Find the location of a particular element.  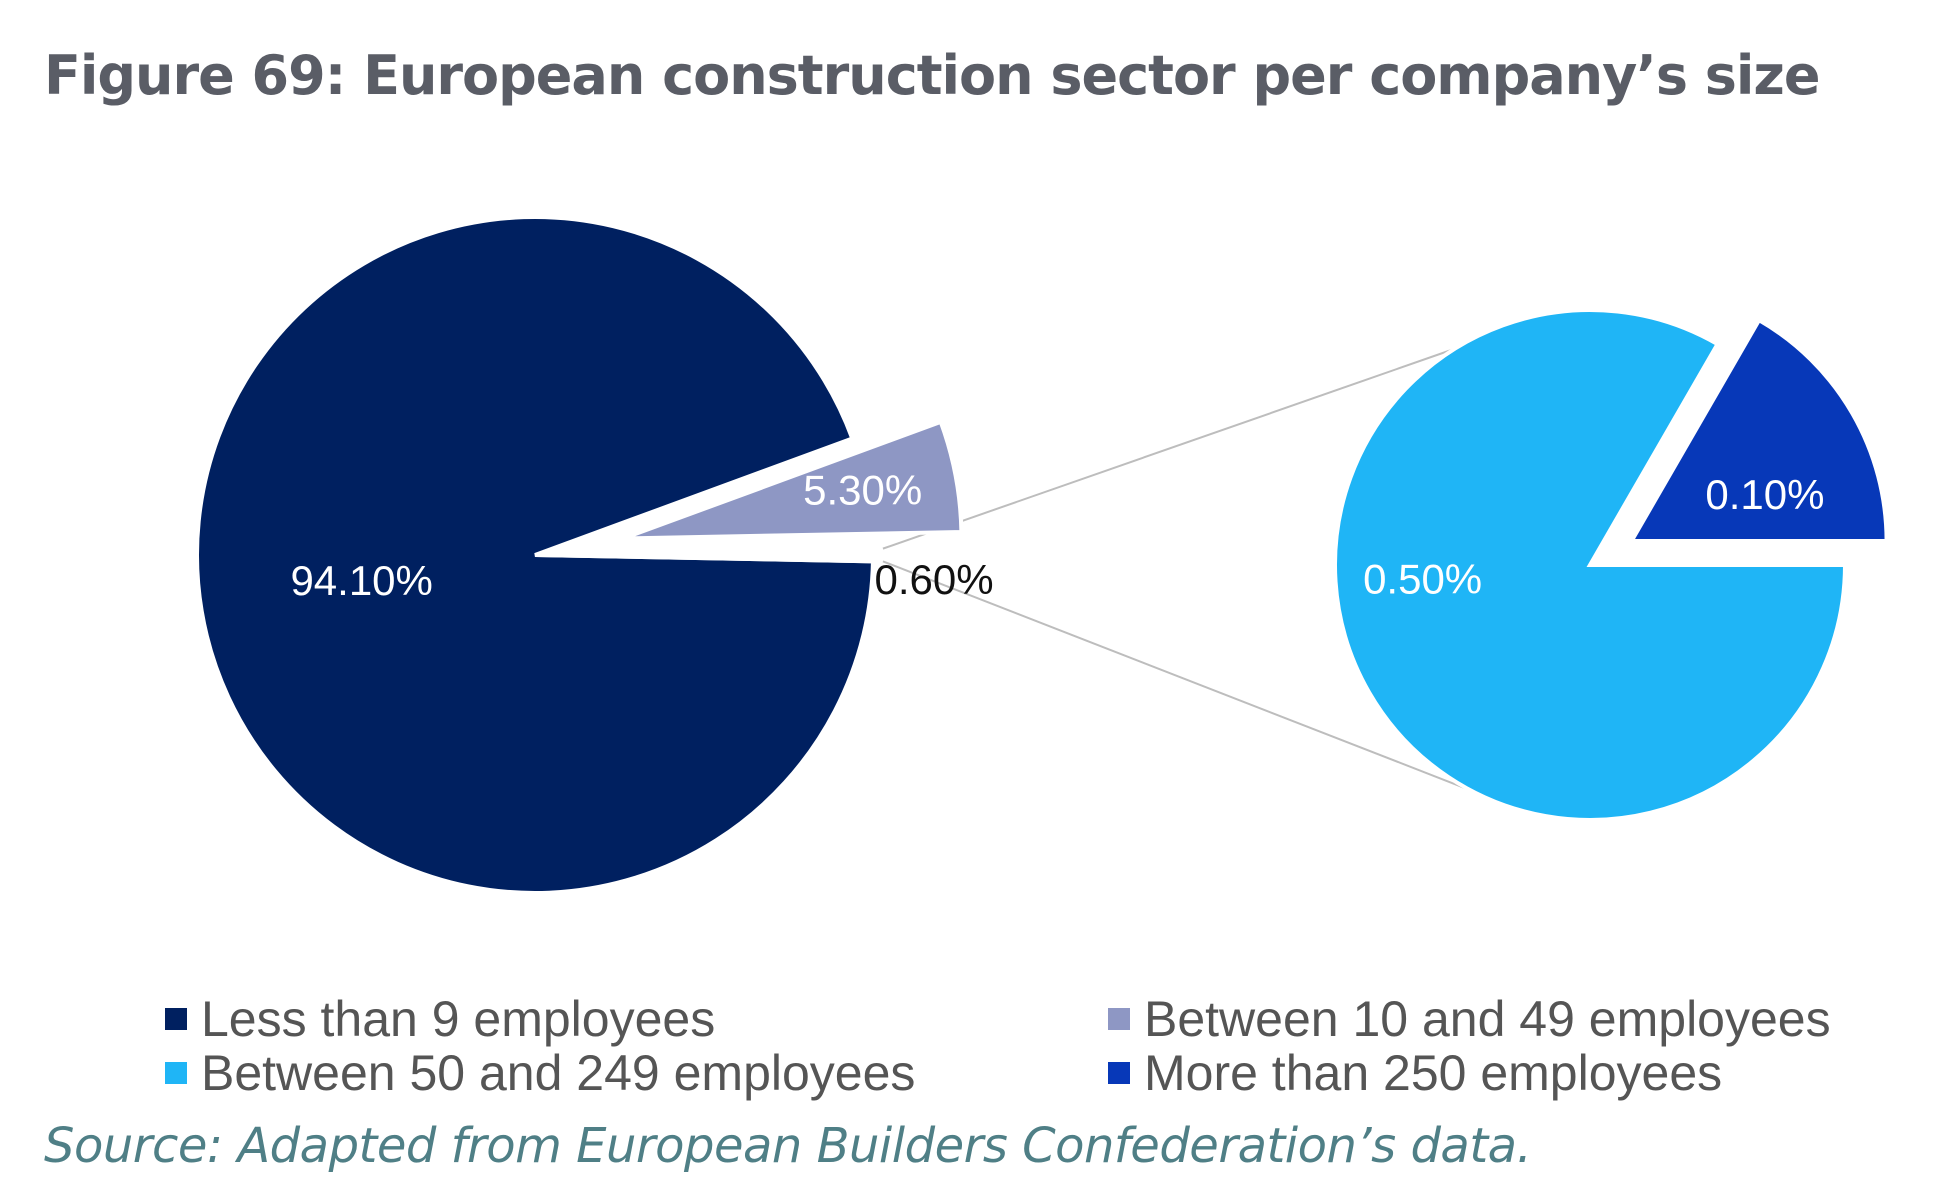

legend-label: Between 50 and 249 employees is located at coordinates (558, 1073).